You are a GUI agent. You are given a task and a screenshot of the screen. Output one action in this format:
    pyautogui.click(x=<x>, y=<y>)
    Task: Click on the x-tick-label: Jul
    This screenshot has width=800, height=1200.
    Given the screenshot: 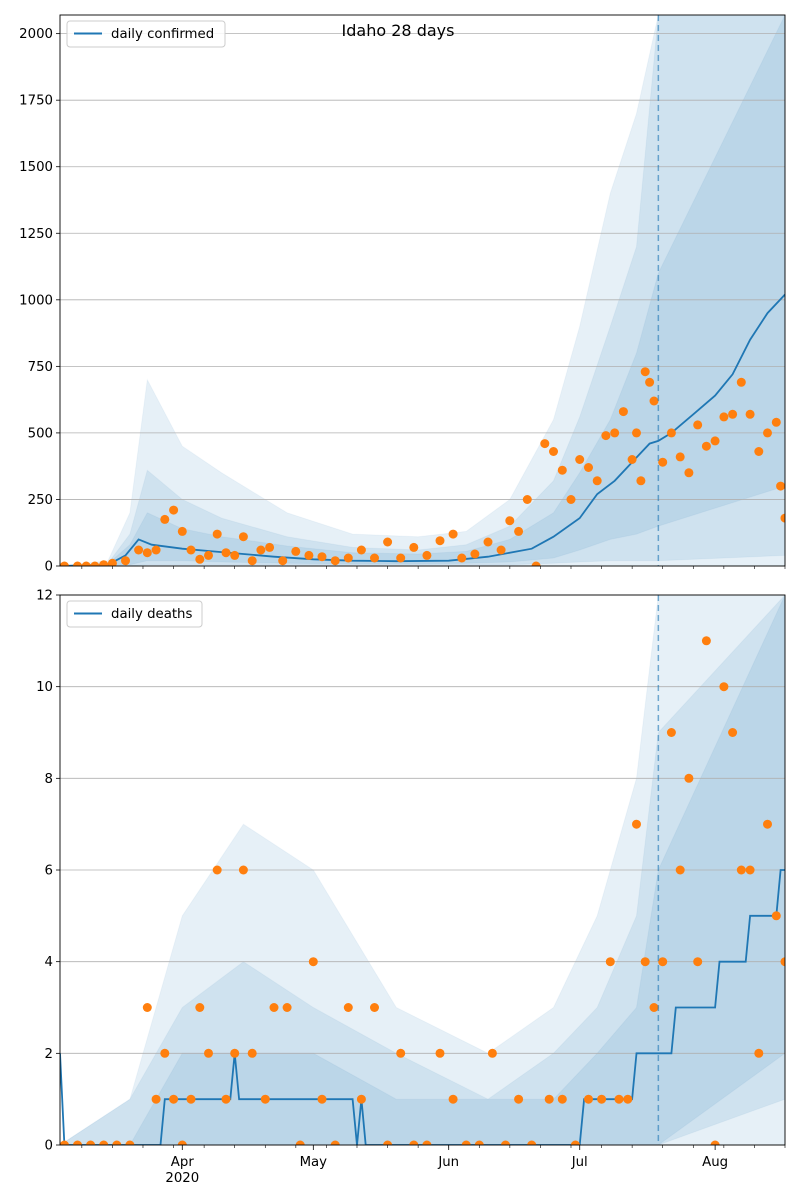 What is the action you would take?
    pyautogui.click(x=579, y=1162)
    